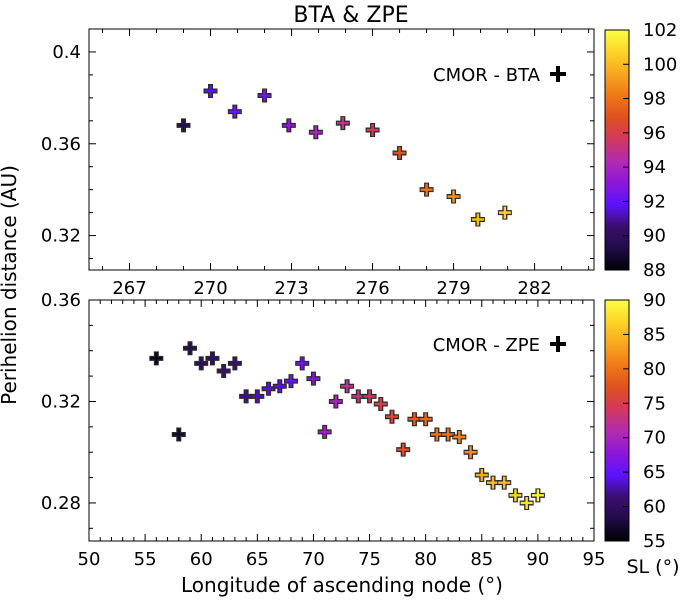  What do you see at coordinates (61, 401) in the screenshot?
I see `y-tick-label: 0.32` at bounding box center [61, 401].